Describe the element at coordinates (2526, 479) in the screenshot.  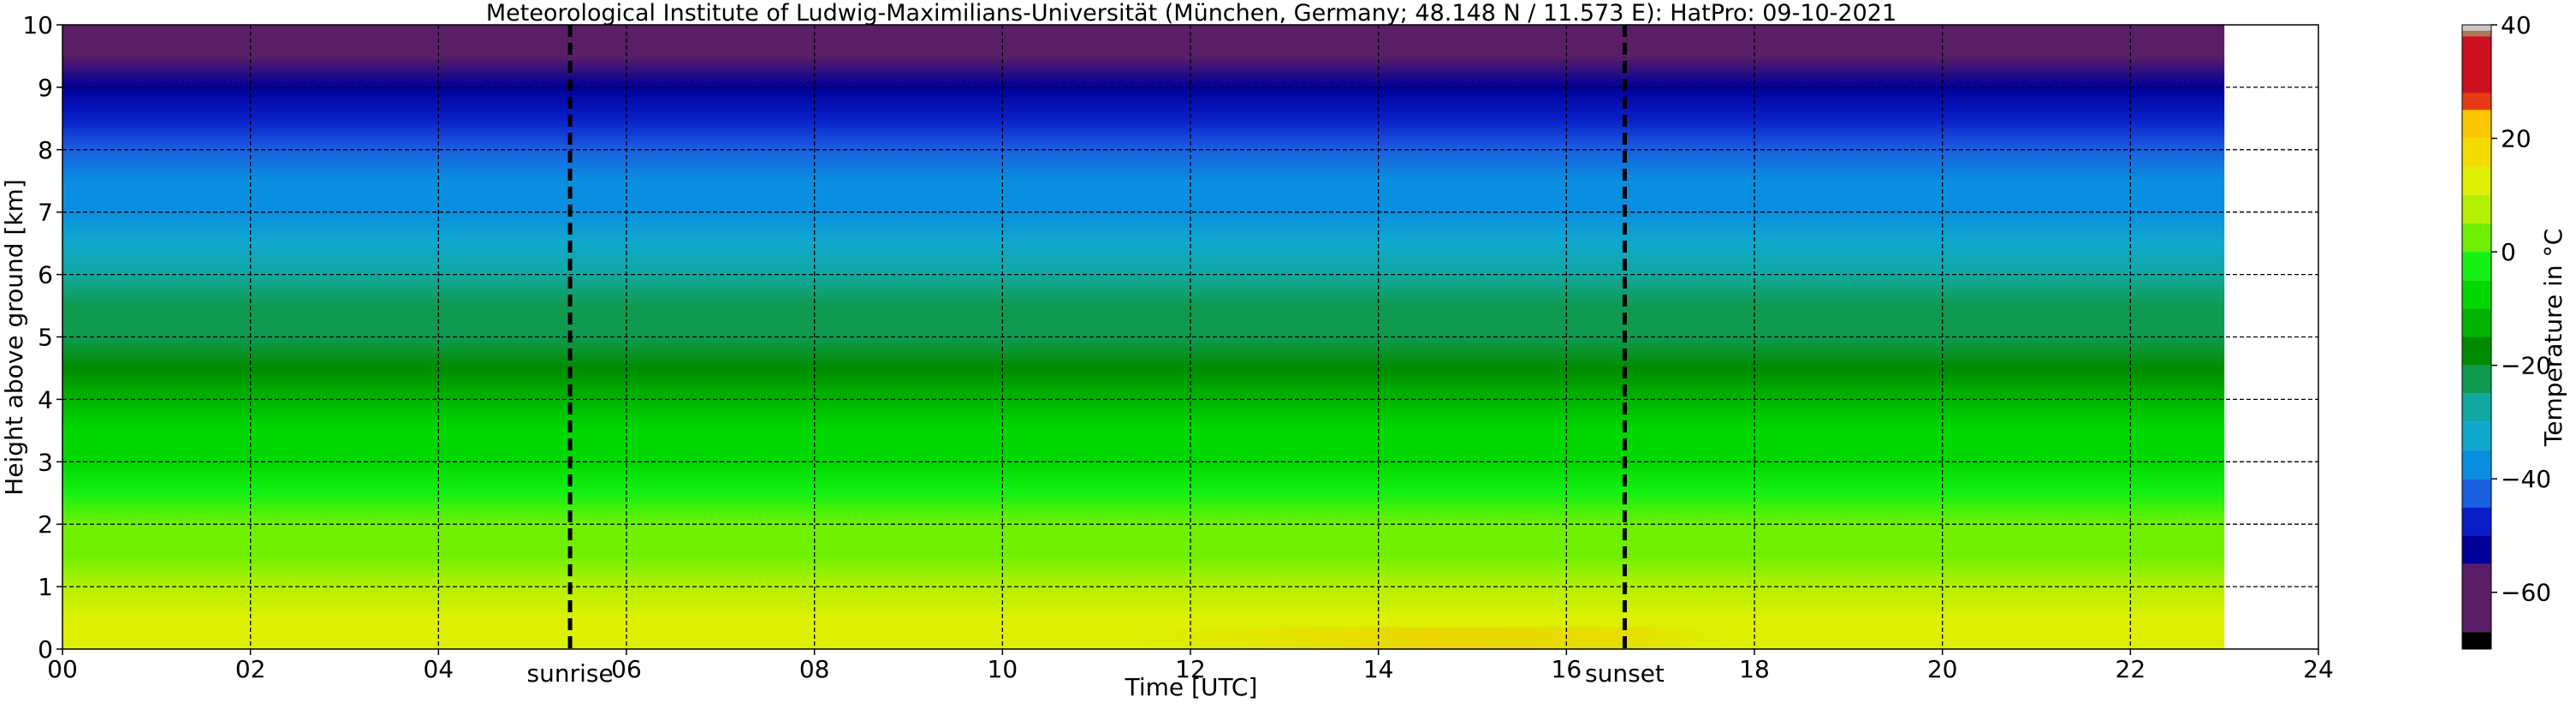
I see `colorbar-tick-label: −40` at that location.